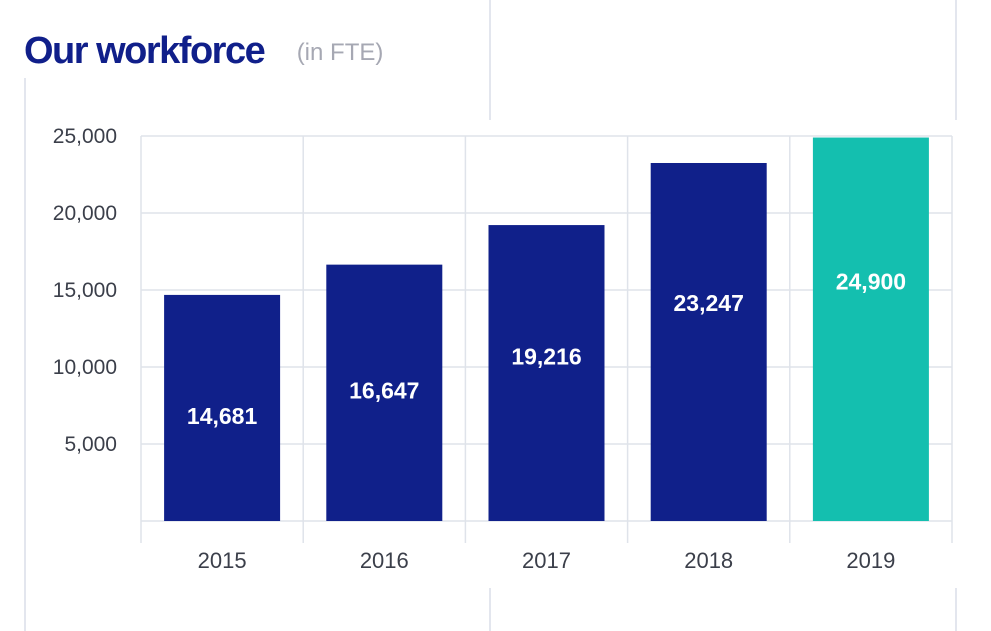 This screenshot has width=991, height=631. I want to click on chart-title: Our workforce, so click(145, 51).